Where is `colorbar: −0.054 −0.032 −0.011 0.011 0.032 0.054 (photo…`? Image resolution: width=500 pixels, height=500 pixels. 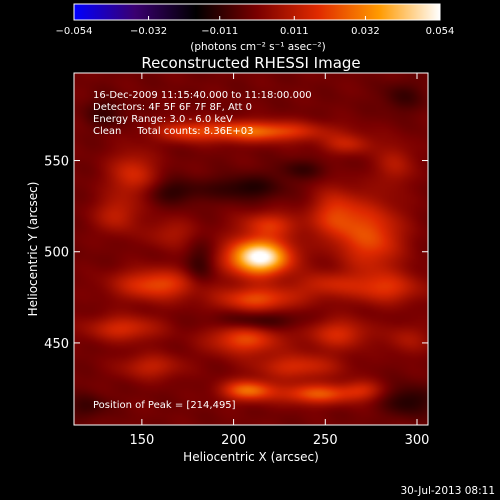
colorbar: −0.054 −0.032 −0.011 0.011 0.032 0.054 (photo… is located at coordinates (254, 28).